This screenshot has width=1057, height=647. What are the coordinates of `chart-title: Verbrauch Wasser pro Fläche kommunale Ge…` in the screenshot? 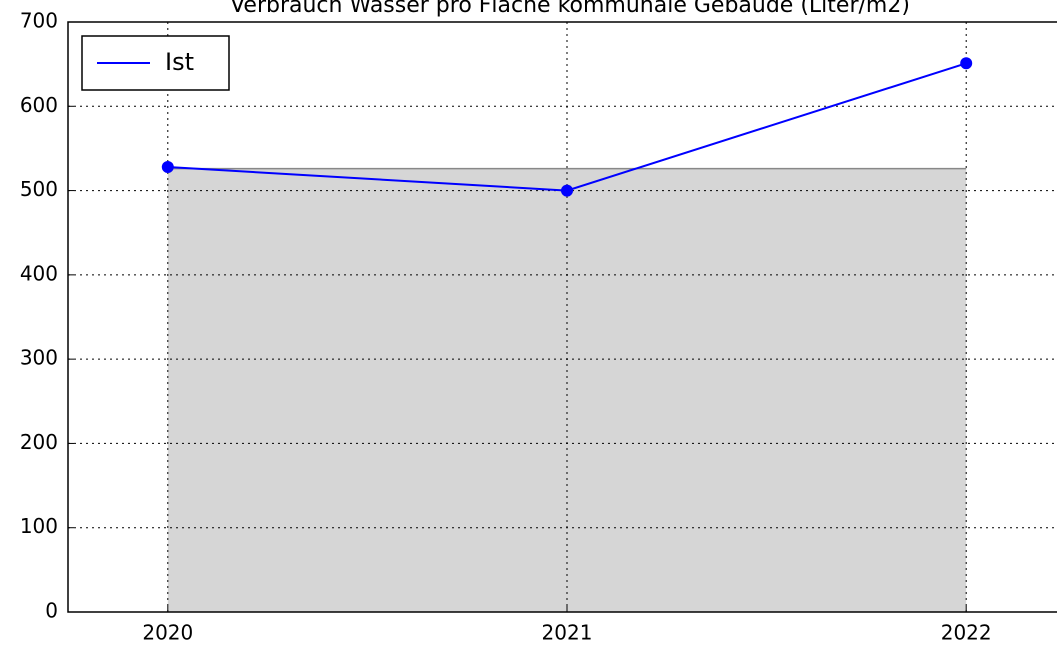 It's located at (570, 9).